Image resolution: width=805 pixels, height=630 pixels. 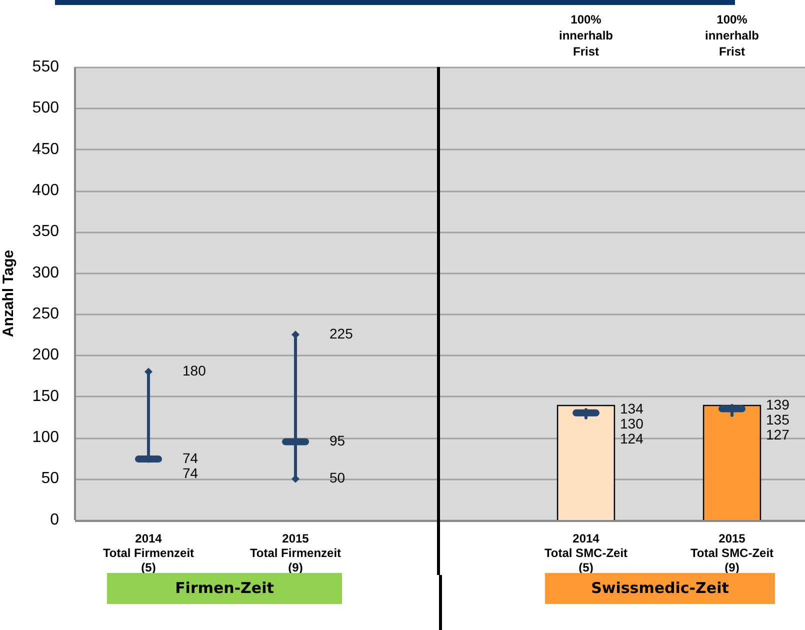 What do you see at coordinates (778, 419) in the screenshot?
I see `annotation: 135` at bounding box center [778, 419].